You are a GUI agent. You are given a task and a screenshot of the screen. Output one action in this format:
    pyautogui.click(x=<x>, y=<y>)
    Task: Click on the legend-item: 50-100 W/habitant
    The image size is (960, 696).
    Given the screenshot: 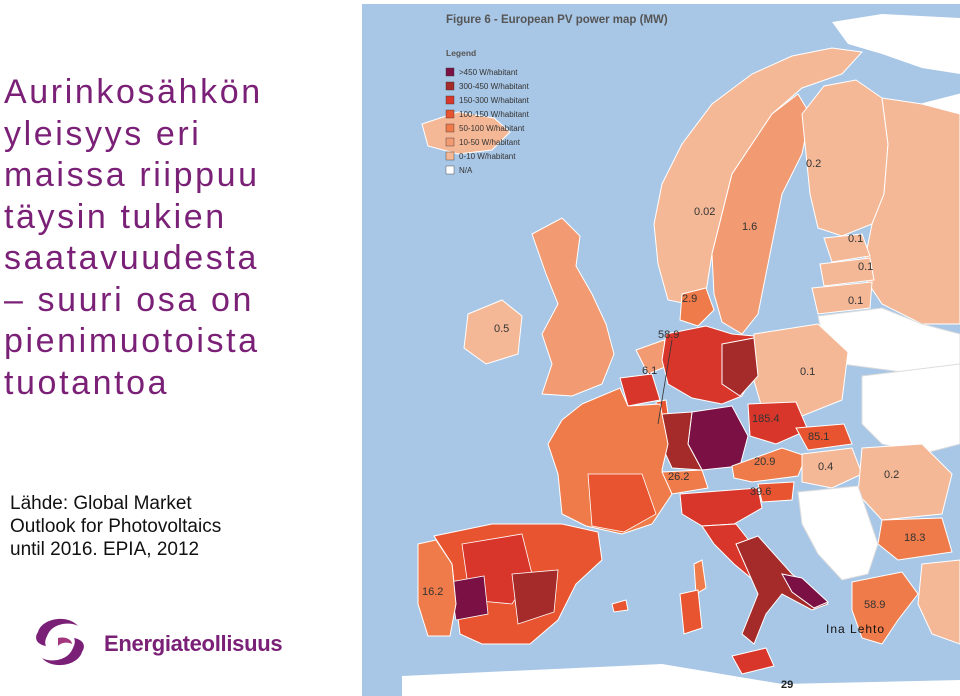 What is the action you would take?
    pyautogui.click(x=485, y=128)
    